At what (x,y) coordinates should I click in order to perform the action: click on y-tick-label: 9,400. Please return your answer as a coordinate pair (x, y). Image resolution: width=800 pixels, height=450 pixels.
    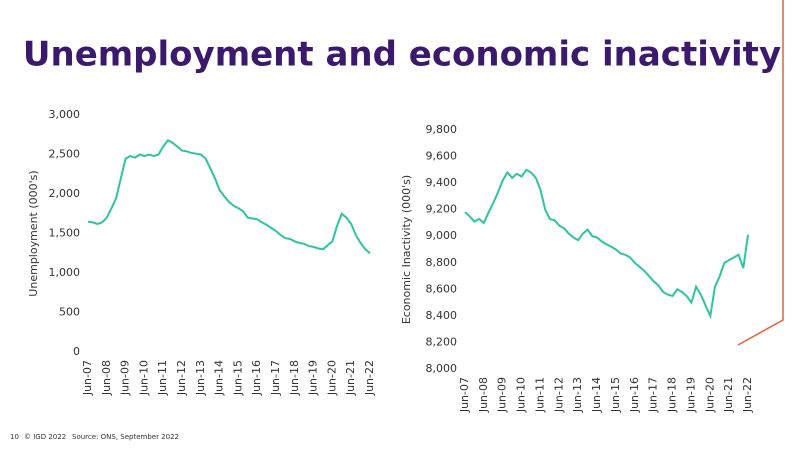
    Looking at the image, I should click on (442, 182).